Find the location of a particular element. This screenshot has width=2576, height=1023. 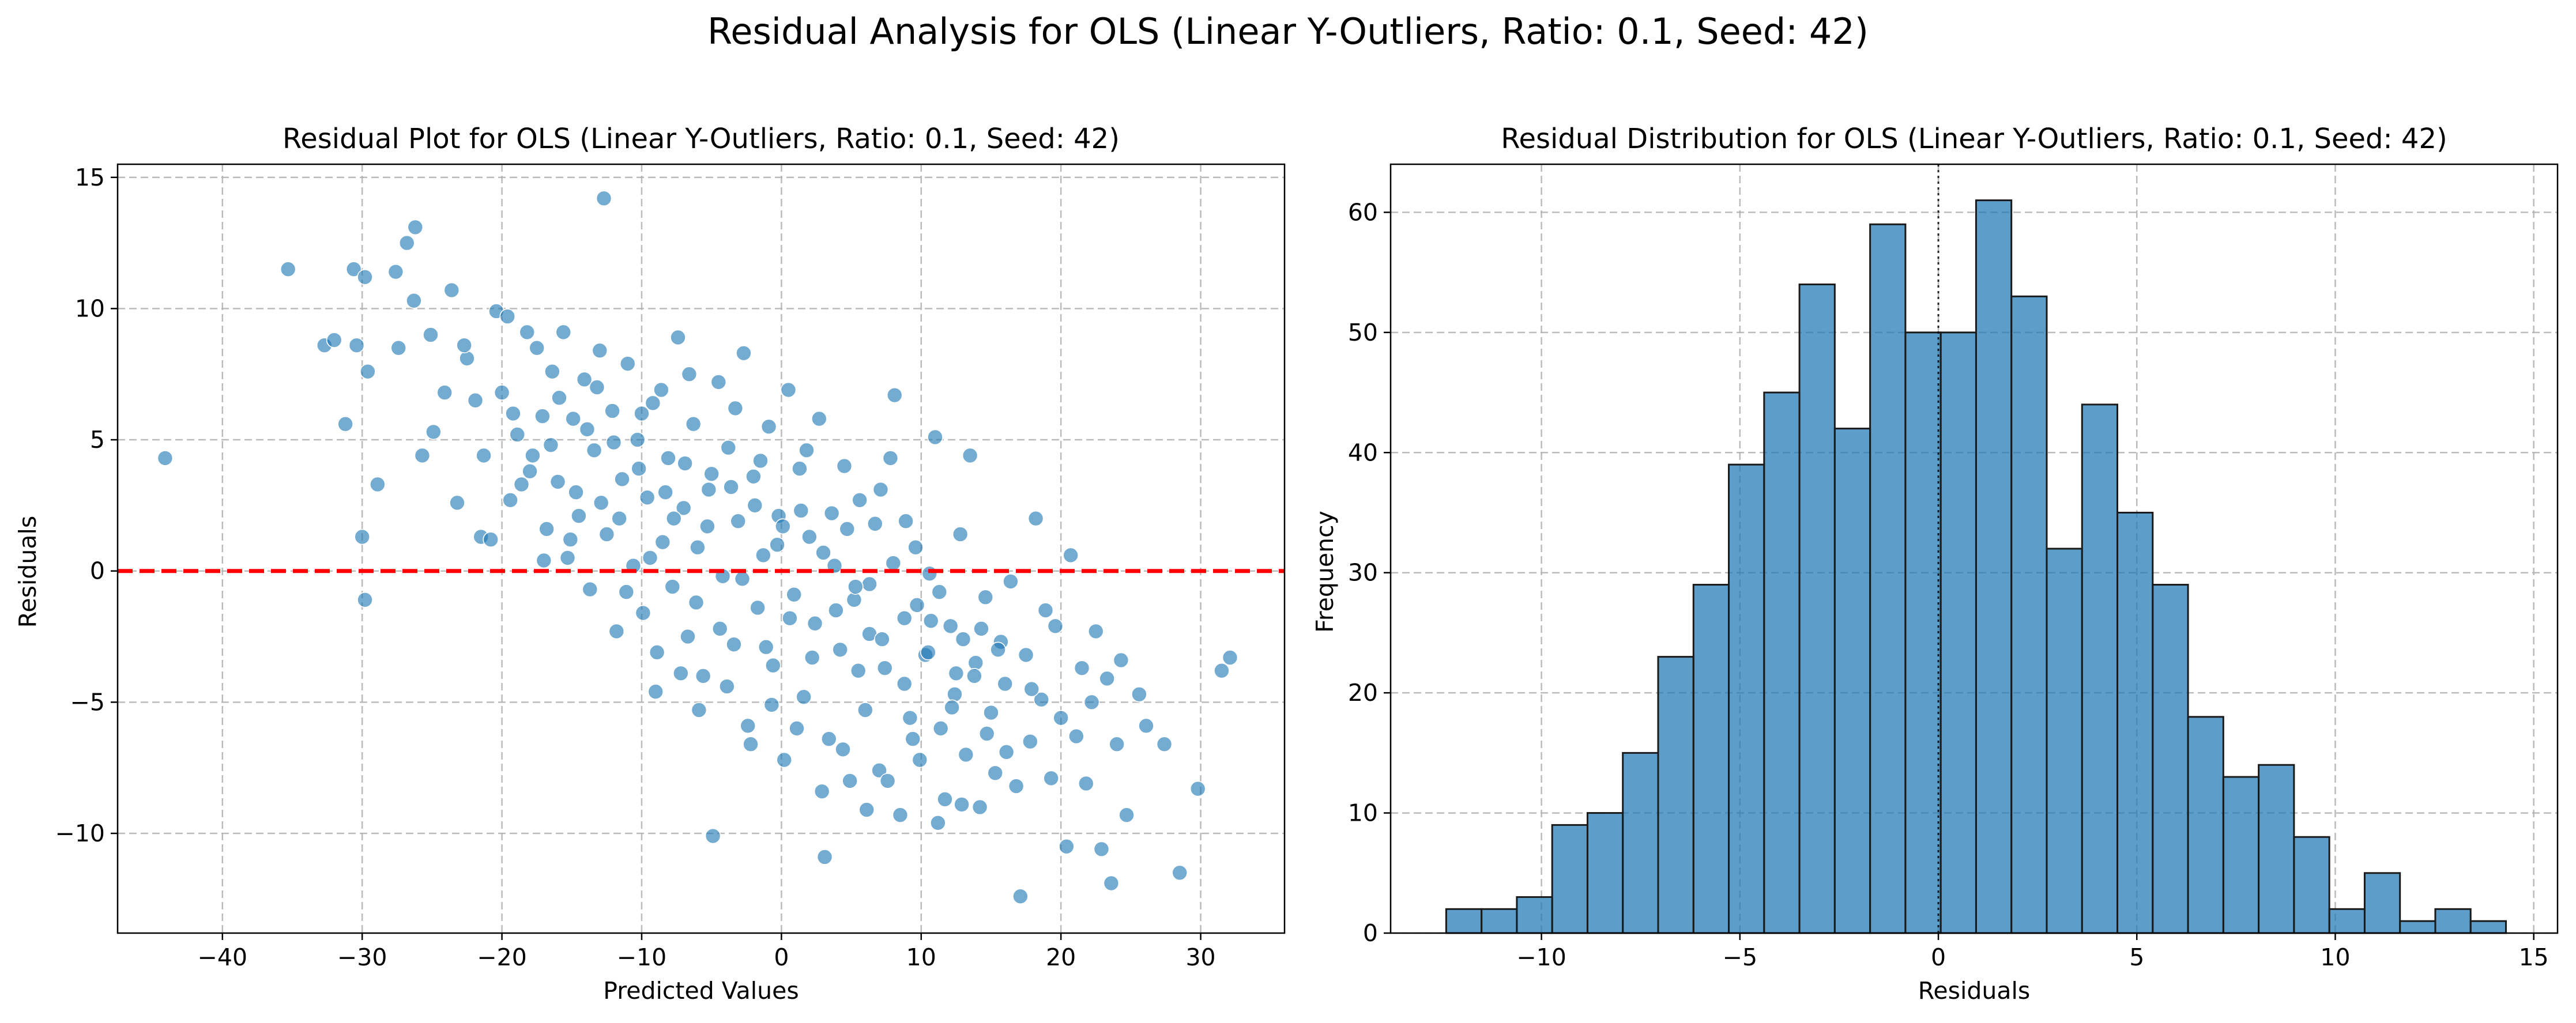

x-tick-label: 0 is located at coordinates (781, 957).